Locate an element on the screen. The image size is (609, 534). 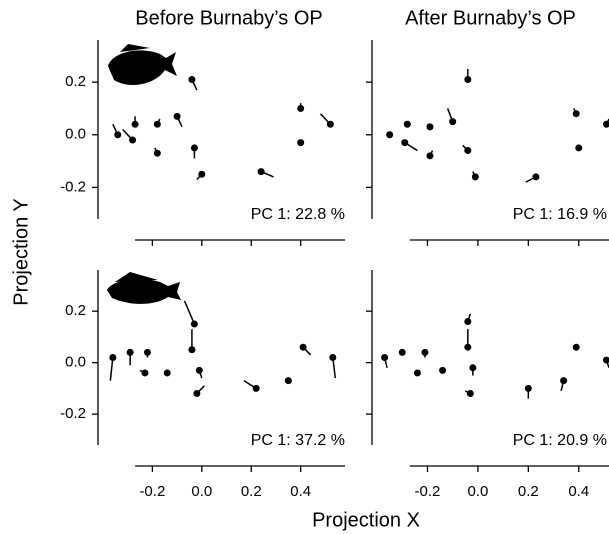
y-axis-label: Projection Y is located at coordinates (21, 251).